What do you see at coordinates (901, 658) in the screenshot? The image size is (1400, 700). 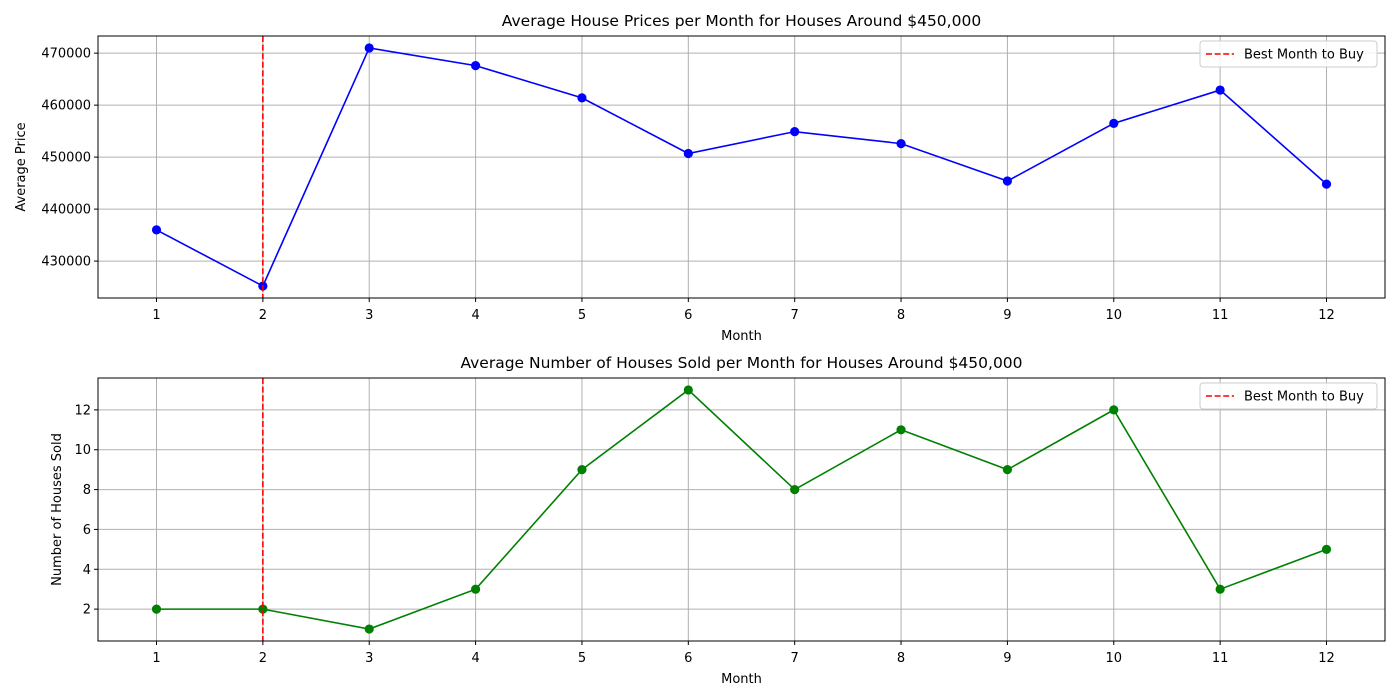 I see `sold-chart-x-tick-label: 8` at bounding box center [901, 658].